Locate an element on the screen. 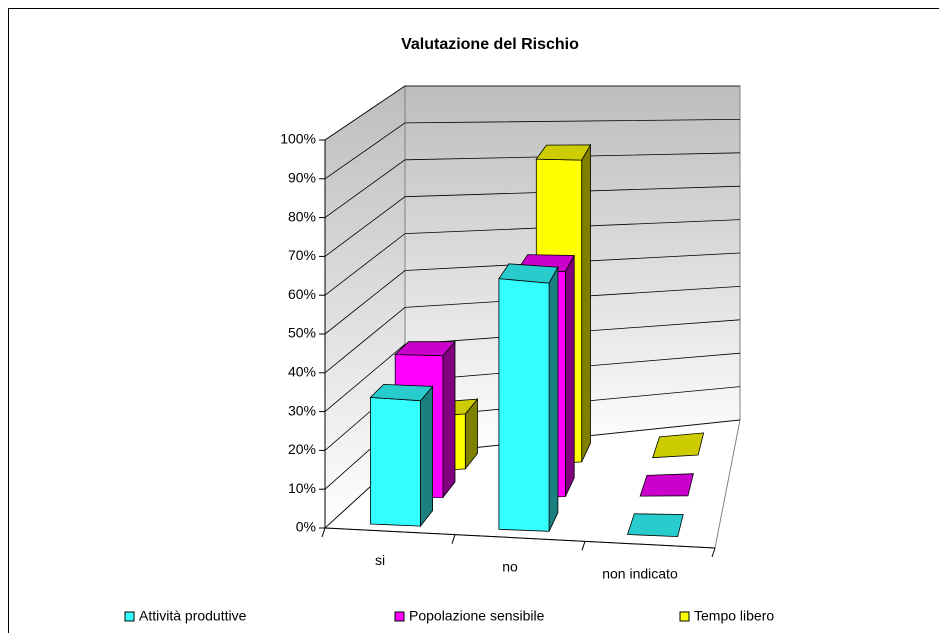 The image size is (939, 633). y-tick-label: 30% is located at coordinates (302, 410).